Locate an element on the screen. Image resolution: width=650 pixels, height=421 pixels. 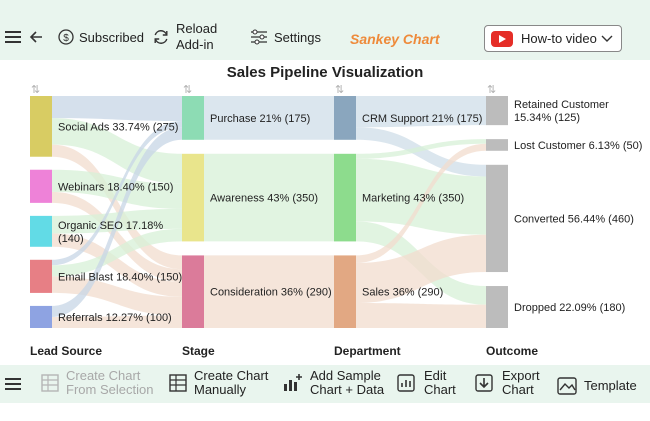
sankey-node-marketing is located at coordinates (345, 197).